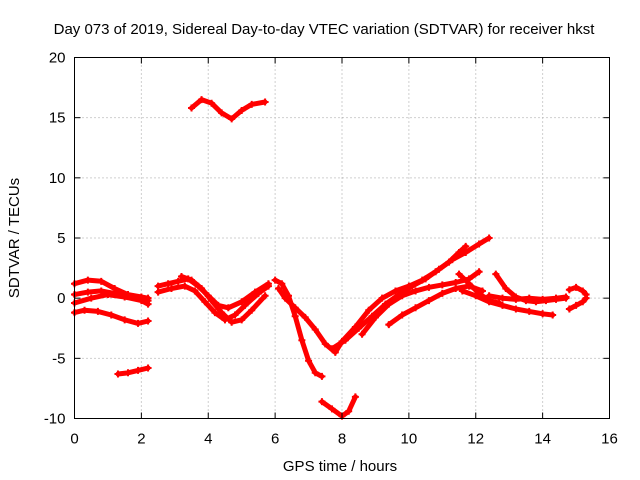 The height and width of the screenshot is (480, 640). I want to click on x-tick-label: 6, so click(275, 439).